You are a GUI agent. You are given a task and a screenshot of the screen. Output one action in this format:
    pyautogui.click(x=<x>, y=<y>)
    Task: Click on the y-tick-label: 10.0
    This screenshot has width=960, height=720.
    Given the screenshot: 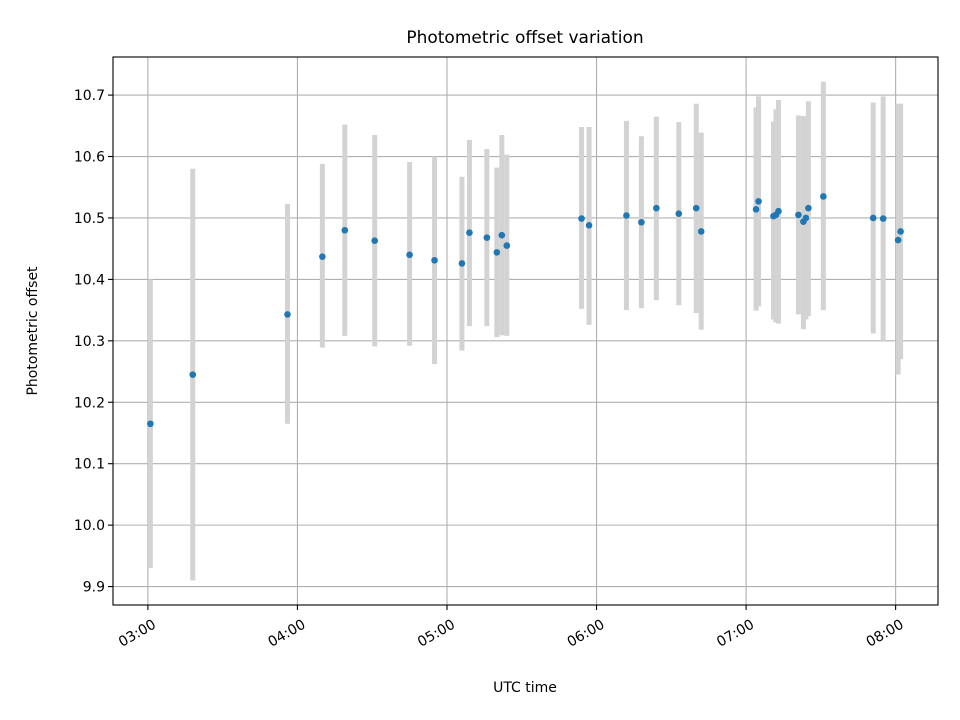 What is the action you would take?
    pyautogui.click(x=89, y=526)
    